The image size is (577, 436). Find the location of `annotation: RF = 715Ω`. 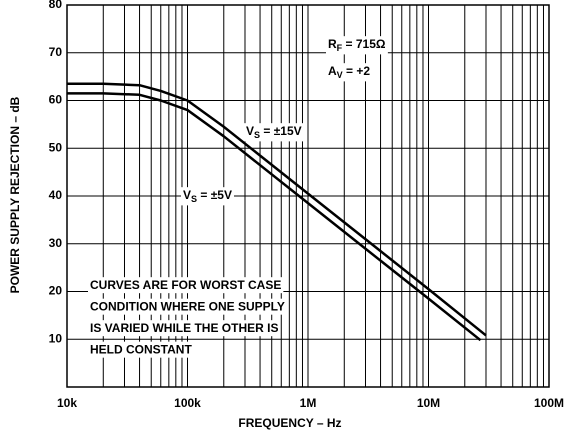

annotation: RF = 715Ω is located at coordinates (357, 45).